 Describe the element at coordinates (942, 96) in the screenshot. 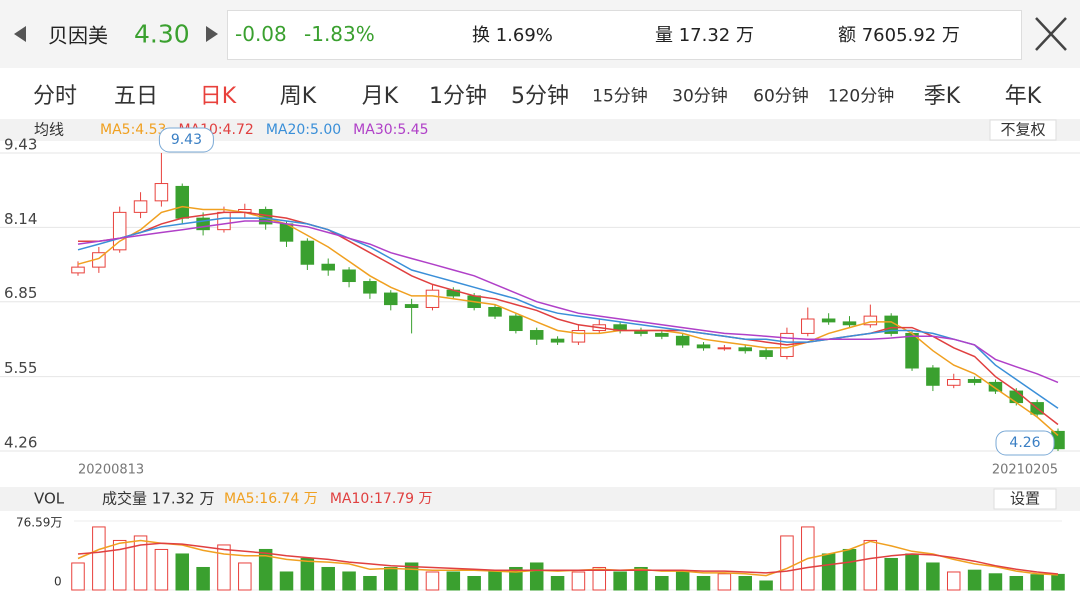

I see `tab: 季K` at that location.